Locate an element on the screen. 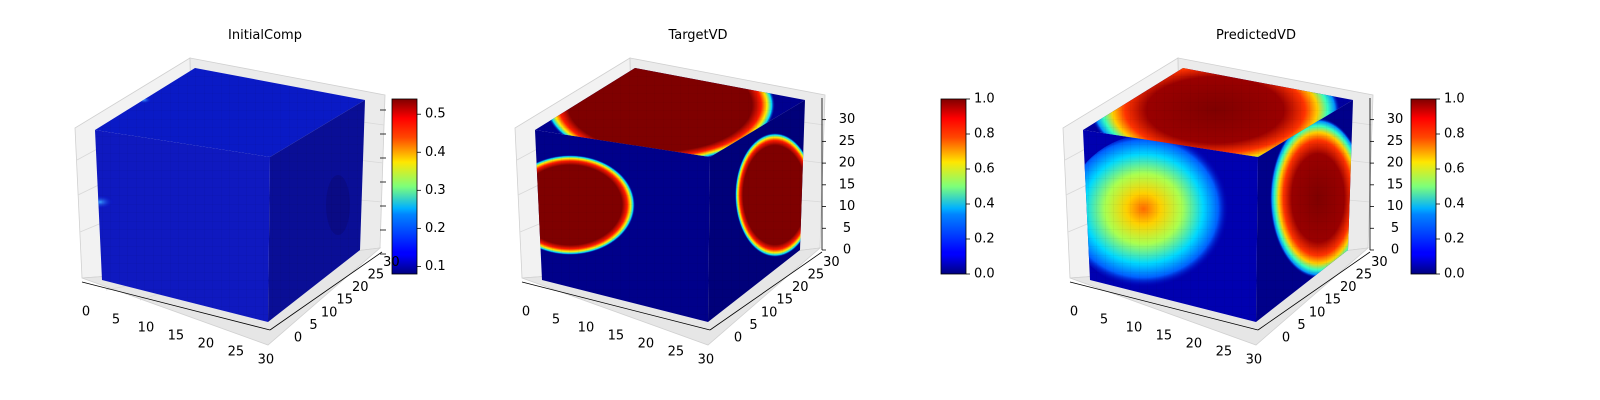  panel-title: TargetVD is located at coordinates (697, 35).